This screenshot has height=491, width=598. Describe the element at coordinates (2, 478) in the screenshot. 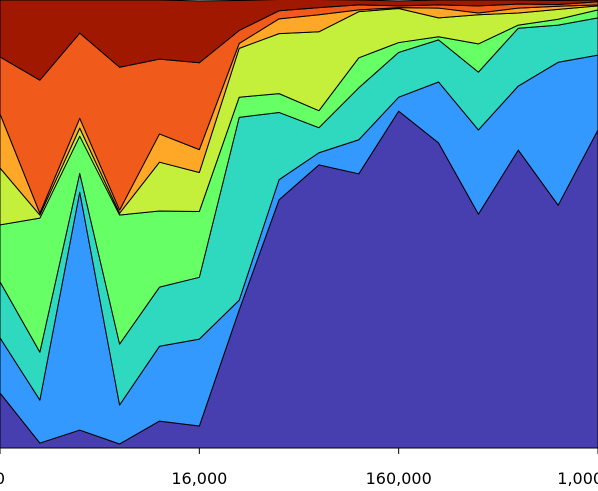

I see `x-tick-label: 0` at that location.